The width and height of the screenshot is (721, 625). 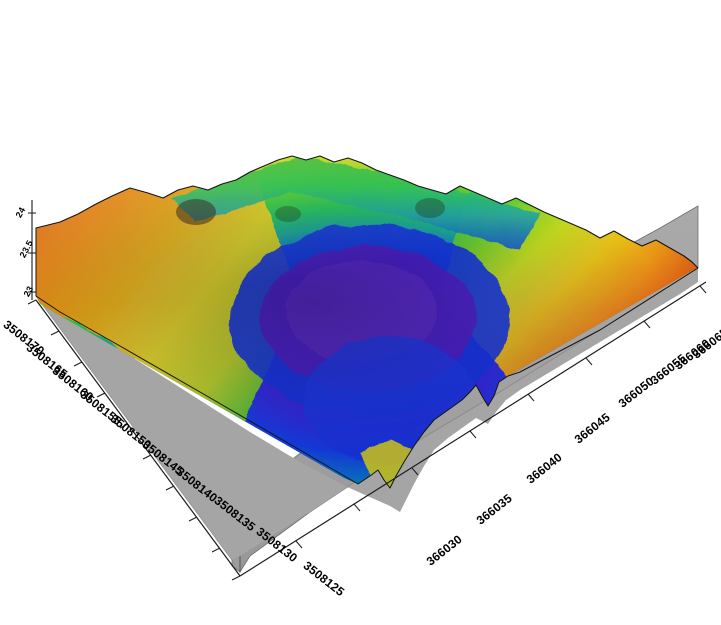 I want to click on y-axis-line, so click(x=138, y=438).